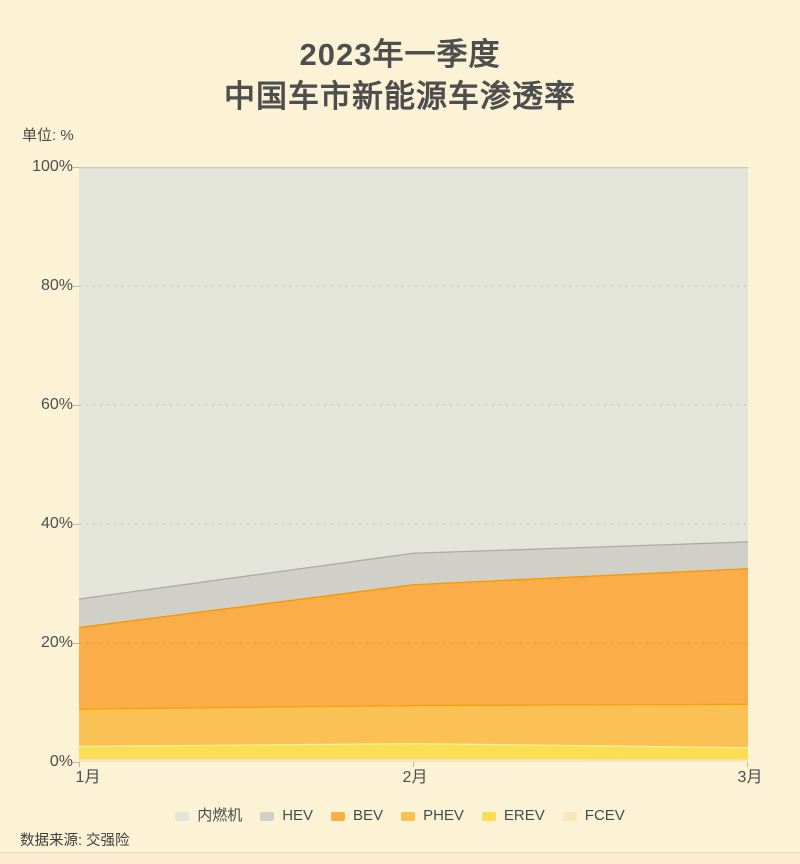  I want to click on legend-item-HEV: HEV, so click(286, 816).